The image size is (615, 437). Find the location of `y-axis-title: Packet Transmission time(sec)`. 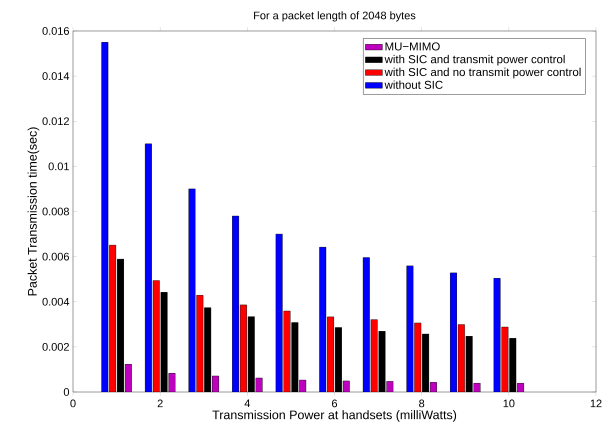

y-axis-title: Packet Transmission time(sec) is located at coordinates (34, 211).